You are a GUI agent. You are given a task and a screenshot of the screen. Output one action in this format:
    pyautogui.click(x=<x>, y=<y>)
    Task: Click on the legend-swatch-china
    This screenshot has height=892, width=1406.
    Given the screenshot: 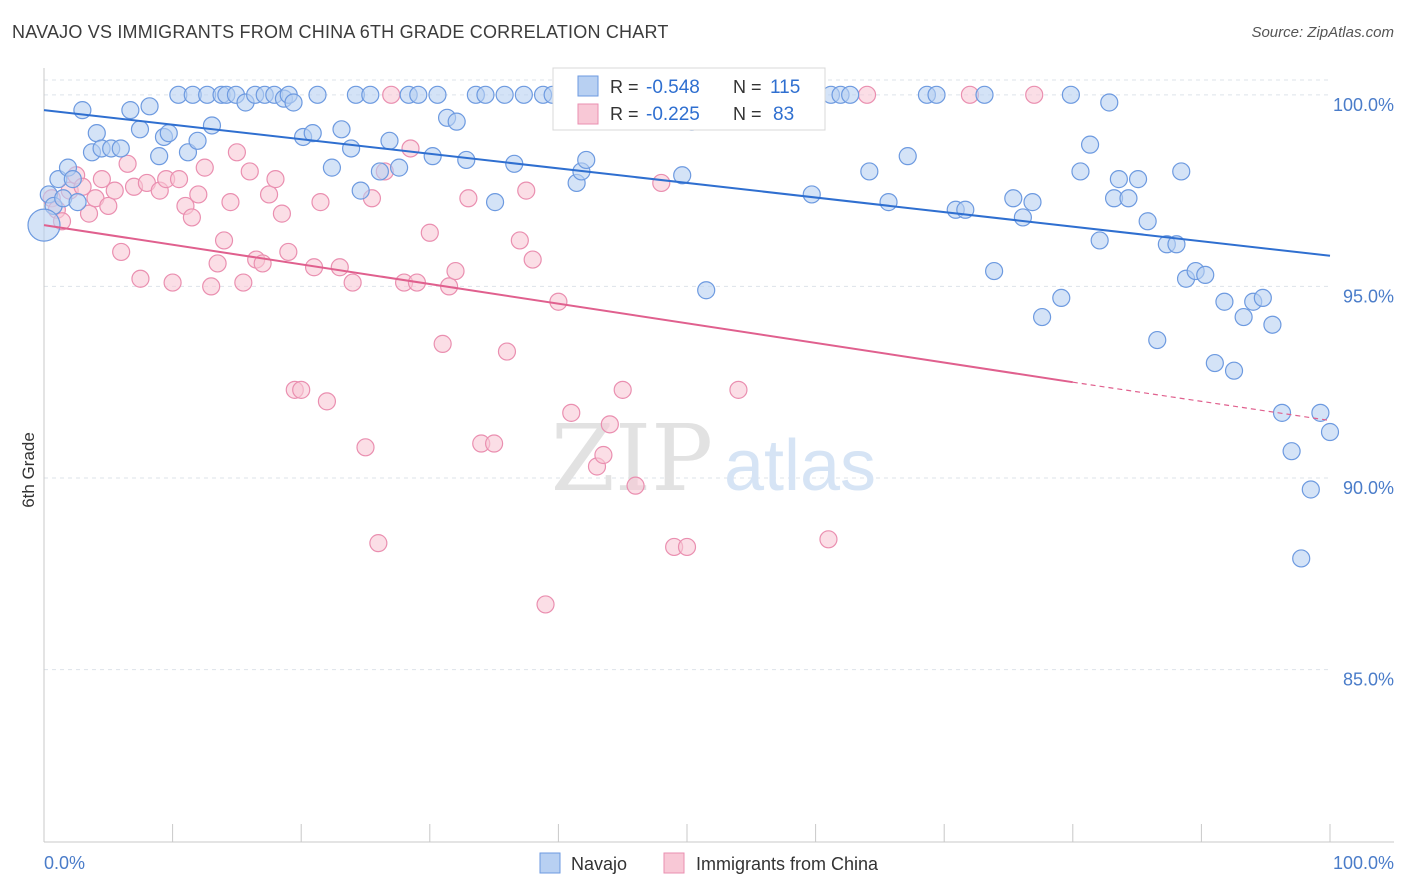 What is the action you would take?
    pyautogui.click(x=588, y=114)
    